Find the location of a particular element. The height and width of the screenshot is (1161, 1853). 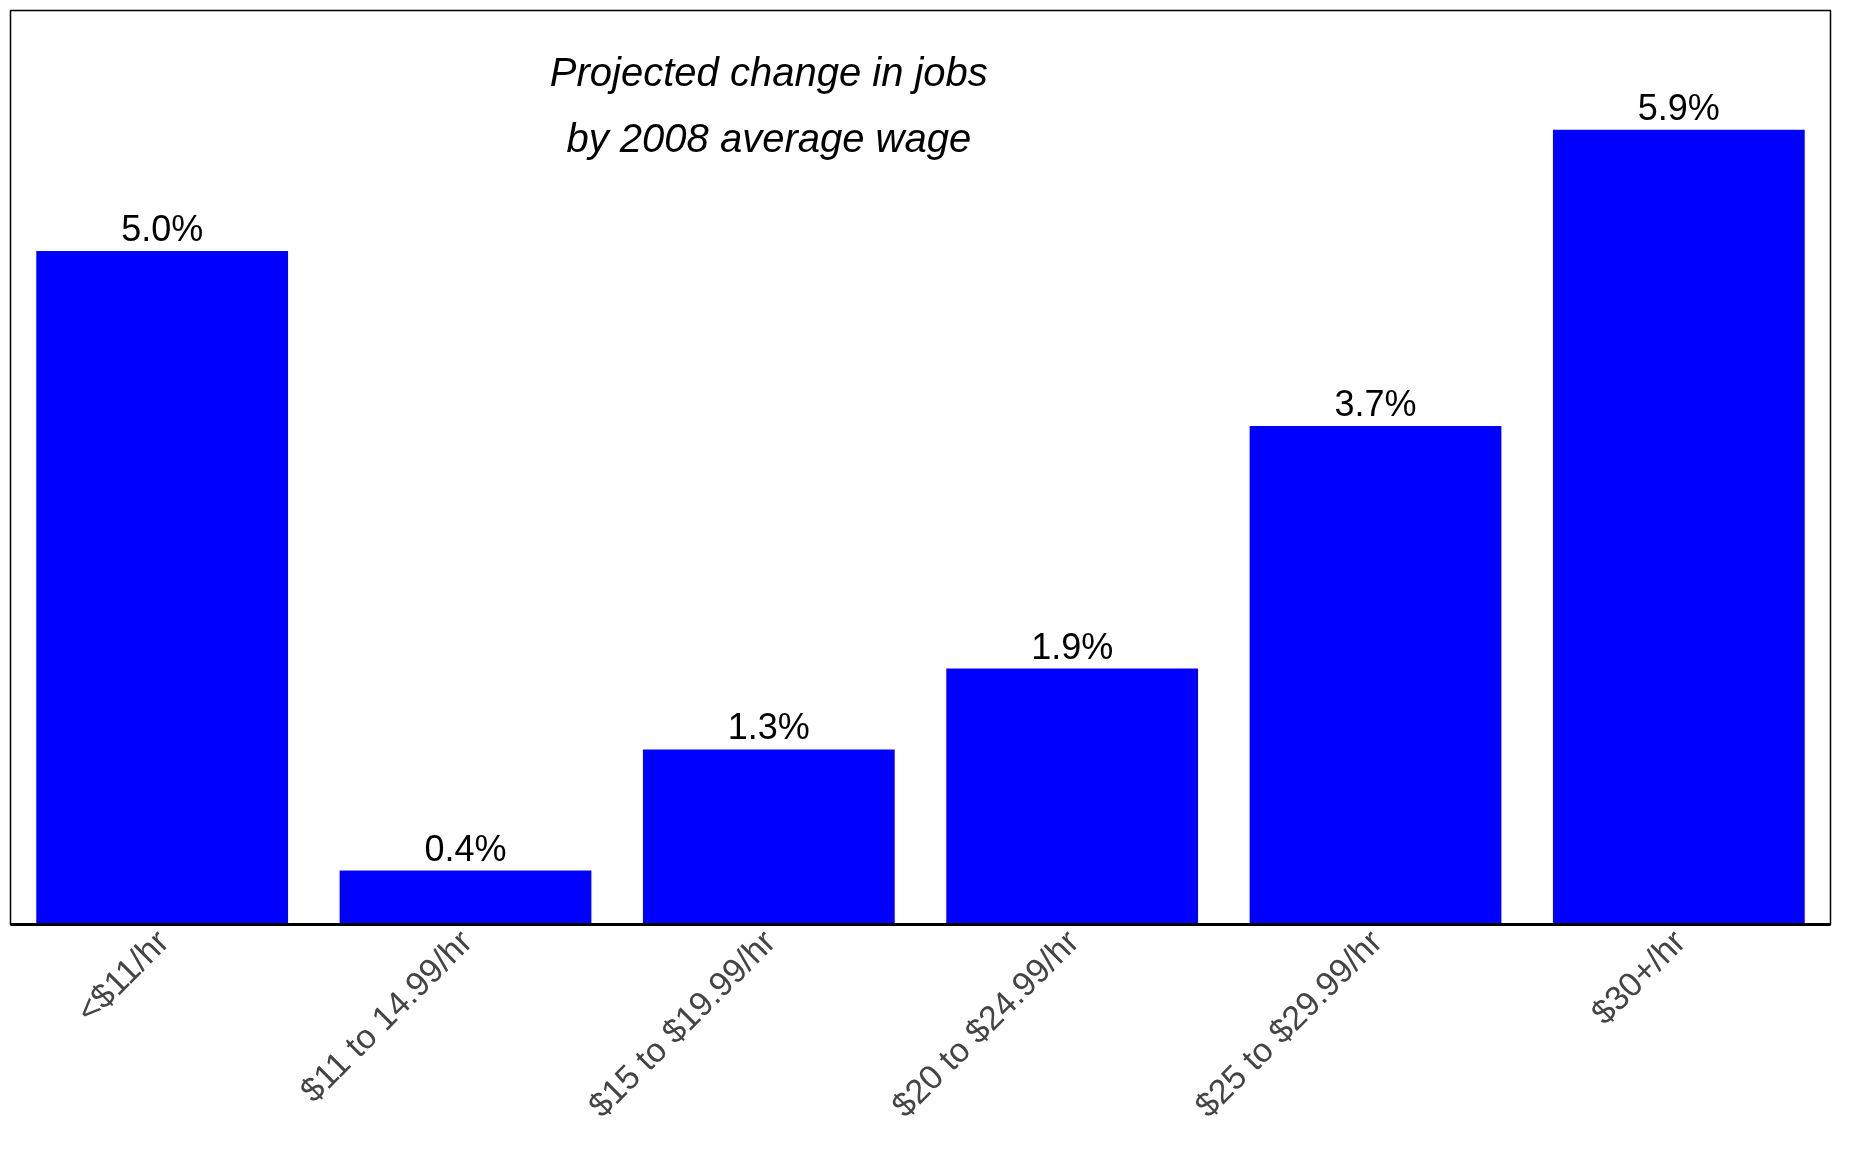

data-label: 5.9% is located at coordinates (1678, 107).